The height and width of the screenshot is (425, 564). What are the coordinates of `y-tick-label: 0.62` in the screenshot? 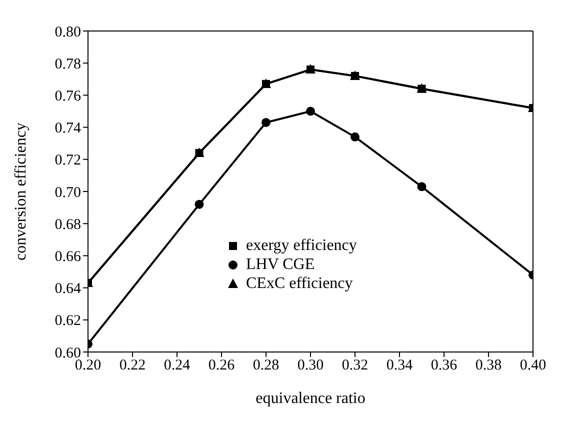 It's located at (67, 321).